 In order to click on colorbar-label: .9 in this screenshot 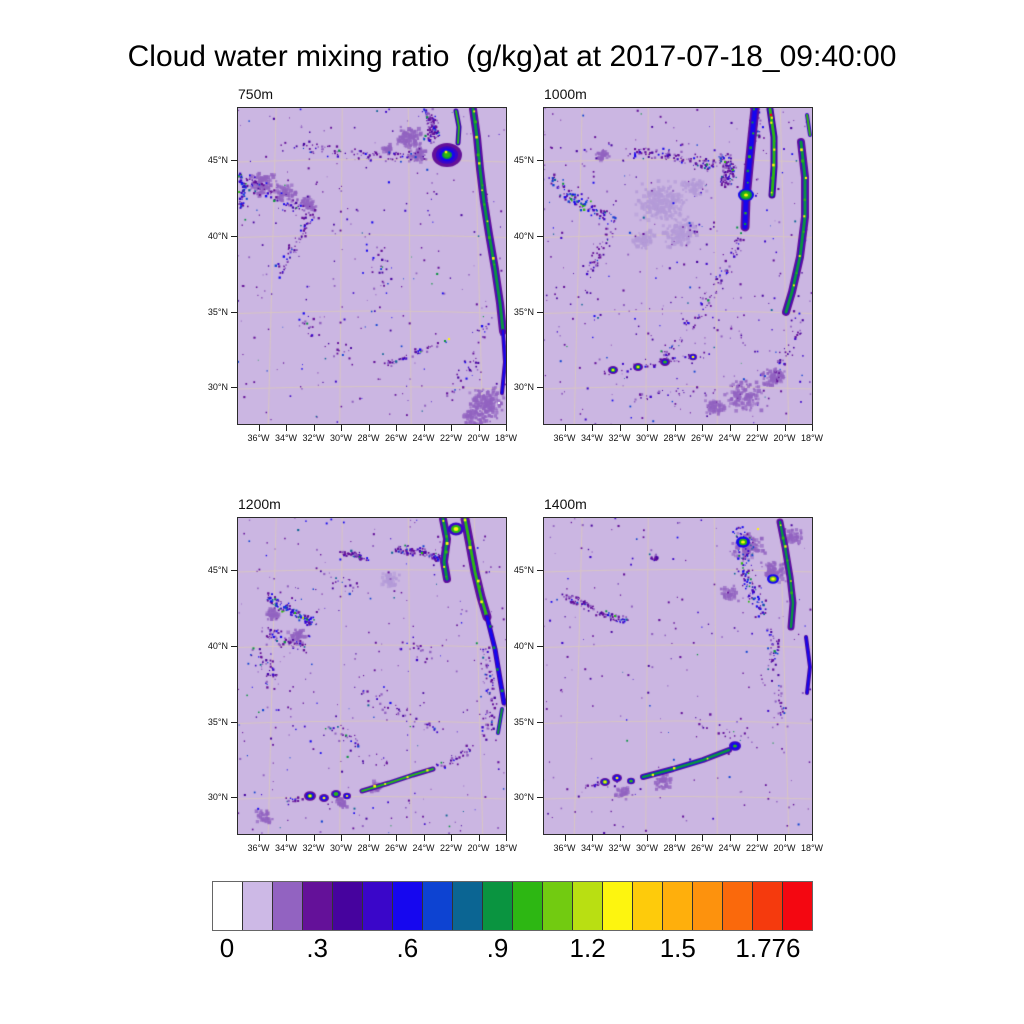, I will do `click(497, 948)`.